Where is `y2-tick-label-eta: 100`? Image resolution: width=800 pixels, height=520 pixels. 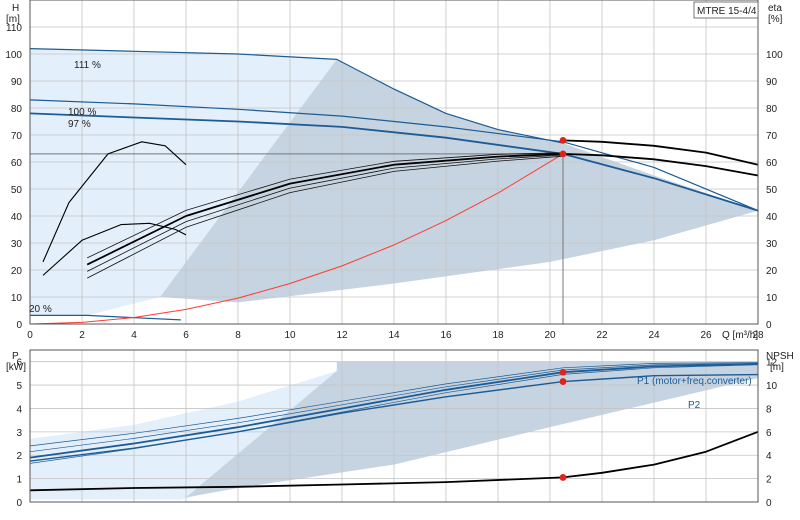
y2-tick-label-eta: 100 is located at coordinates (774, 55).